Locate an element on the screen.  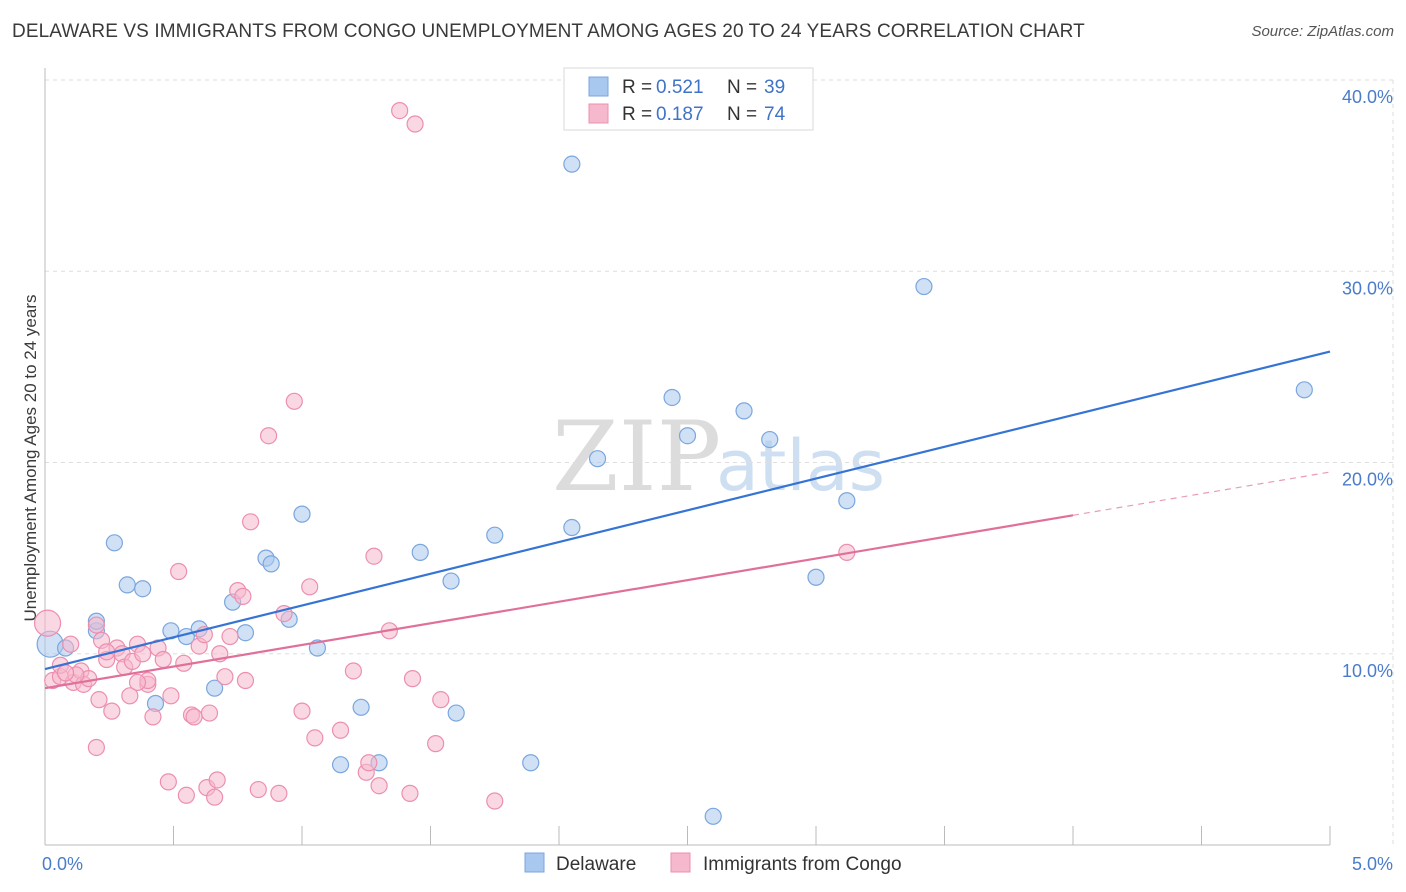
bottom-legend-swatch-delaware is located at coordinates (534, 862).